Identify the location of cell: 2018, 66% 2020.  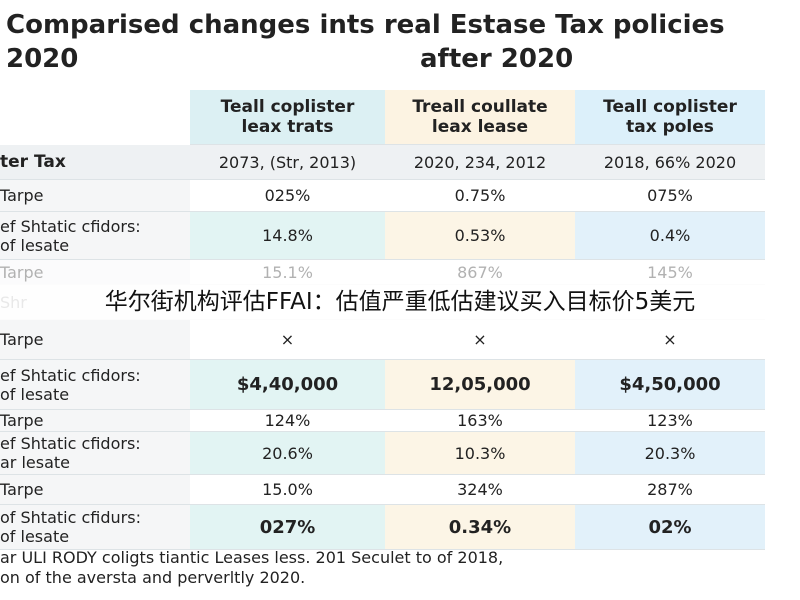
(670, 162).